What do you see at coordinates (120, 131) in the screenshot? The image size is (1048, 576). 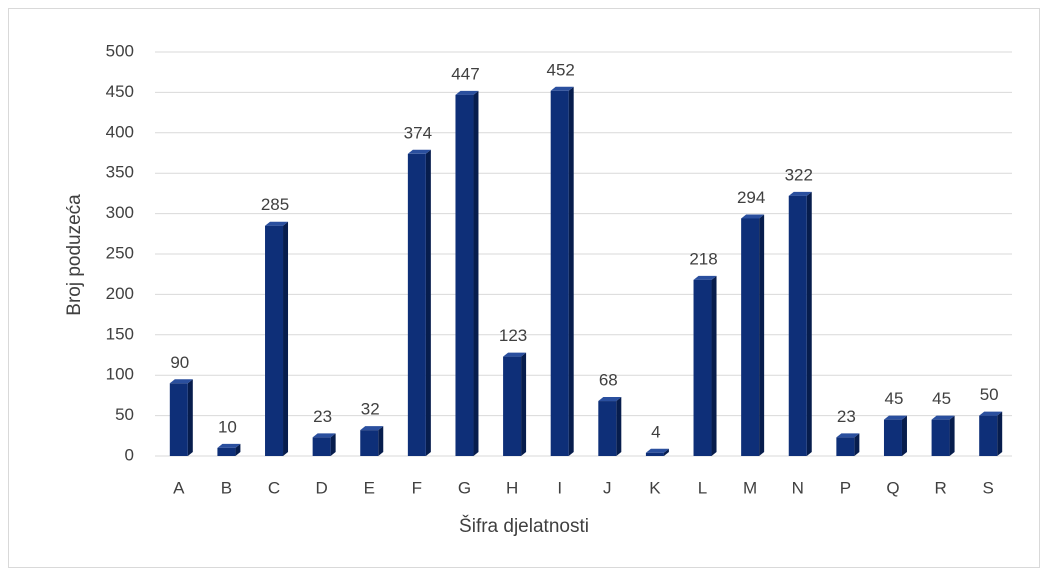 I see `y-tick-label: 400` at bounding box center [120, 131].